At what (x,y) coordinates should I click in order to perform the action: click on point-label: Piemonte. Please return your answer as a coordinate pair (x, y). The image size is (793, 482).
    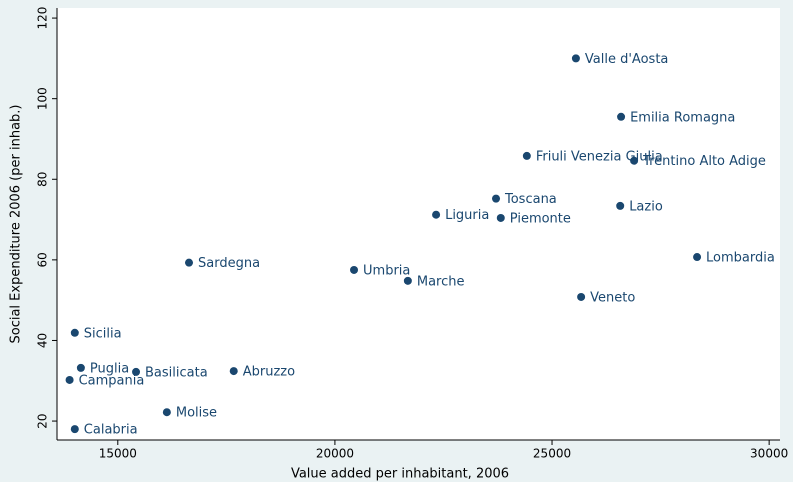
    Looking at the image, I should click on (540, 218).